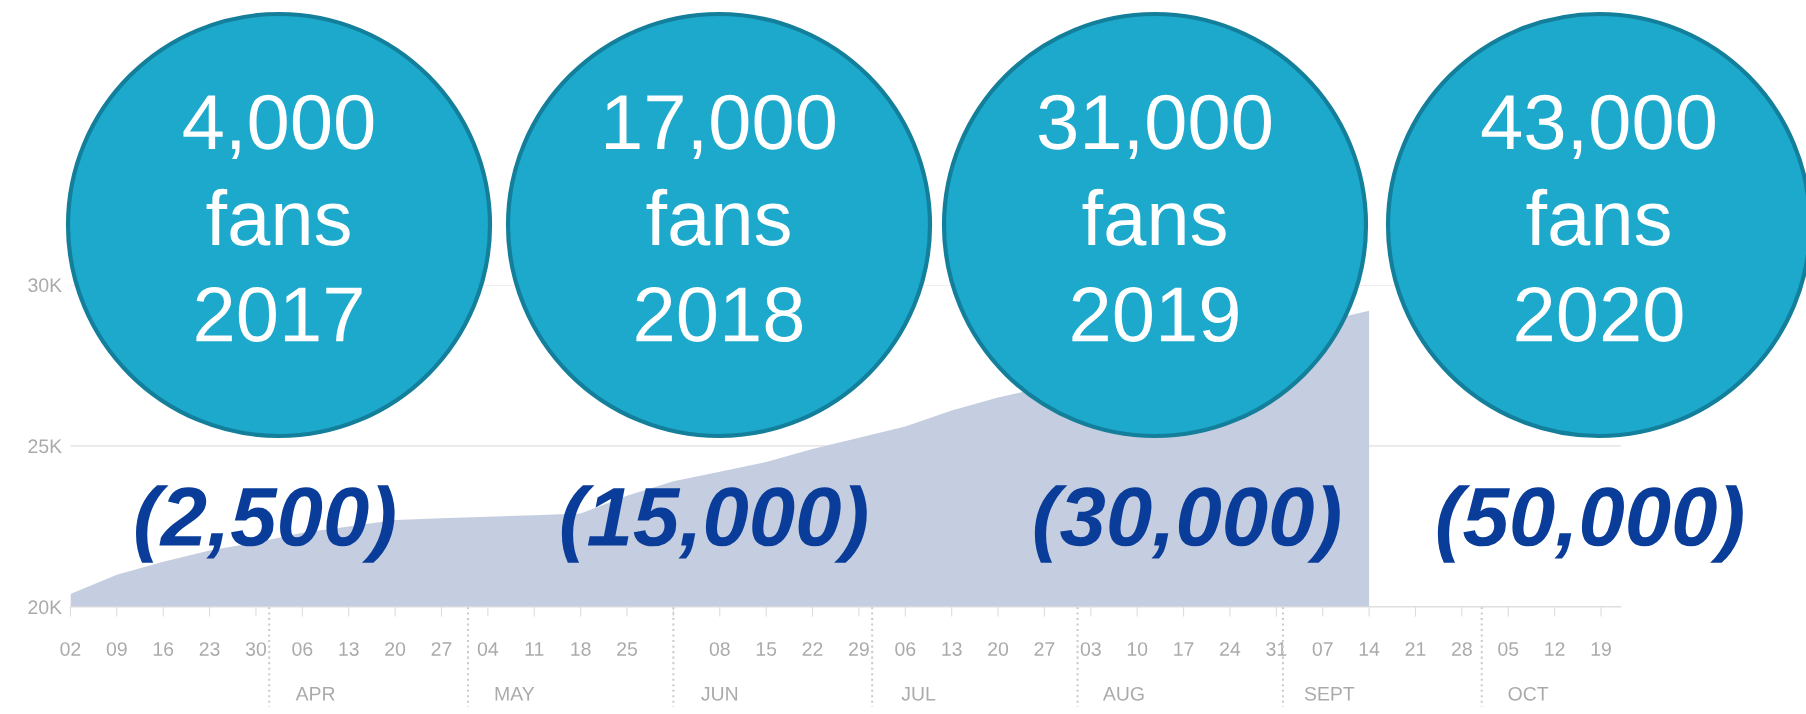 Image resolution: width=1806 pixels, height=714 pixels. I want to click on x-tick-label: 17, so click(1184, 649).